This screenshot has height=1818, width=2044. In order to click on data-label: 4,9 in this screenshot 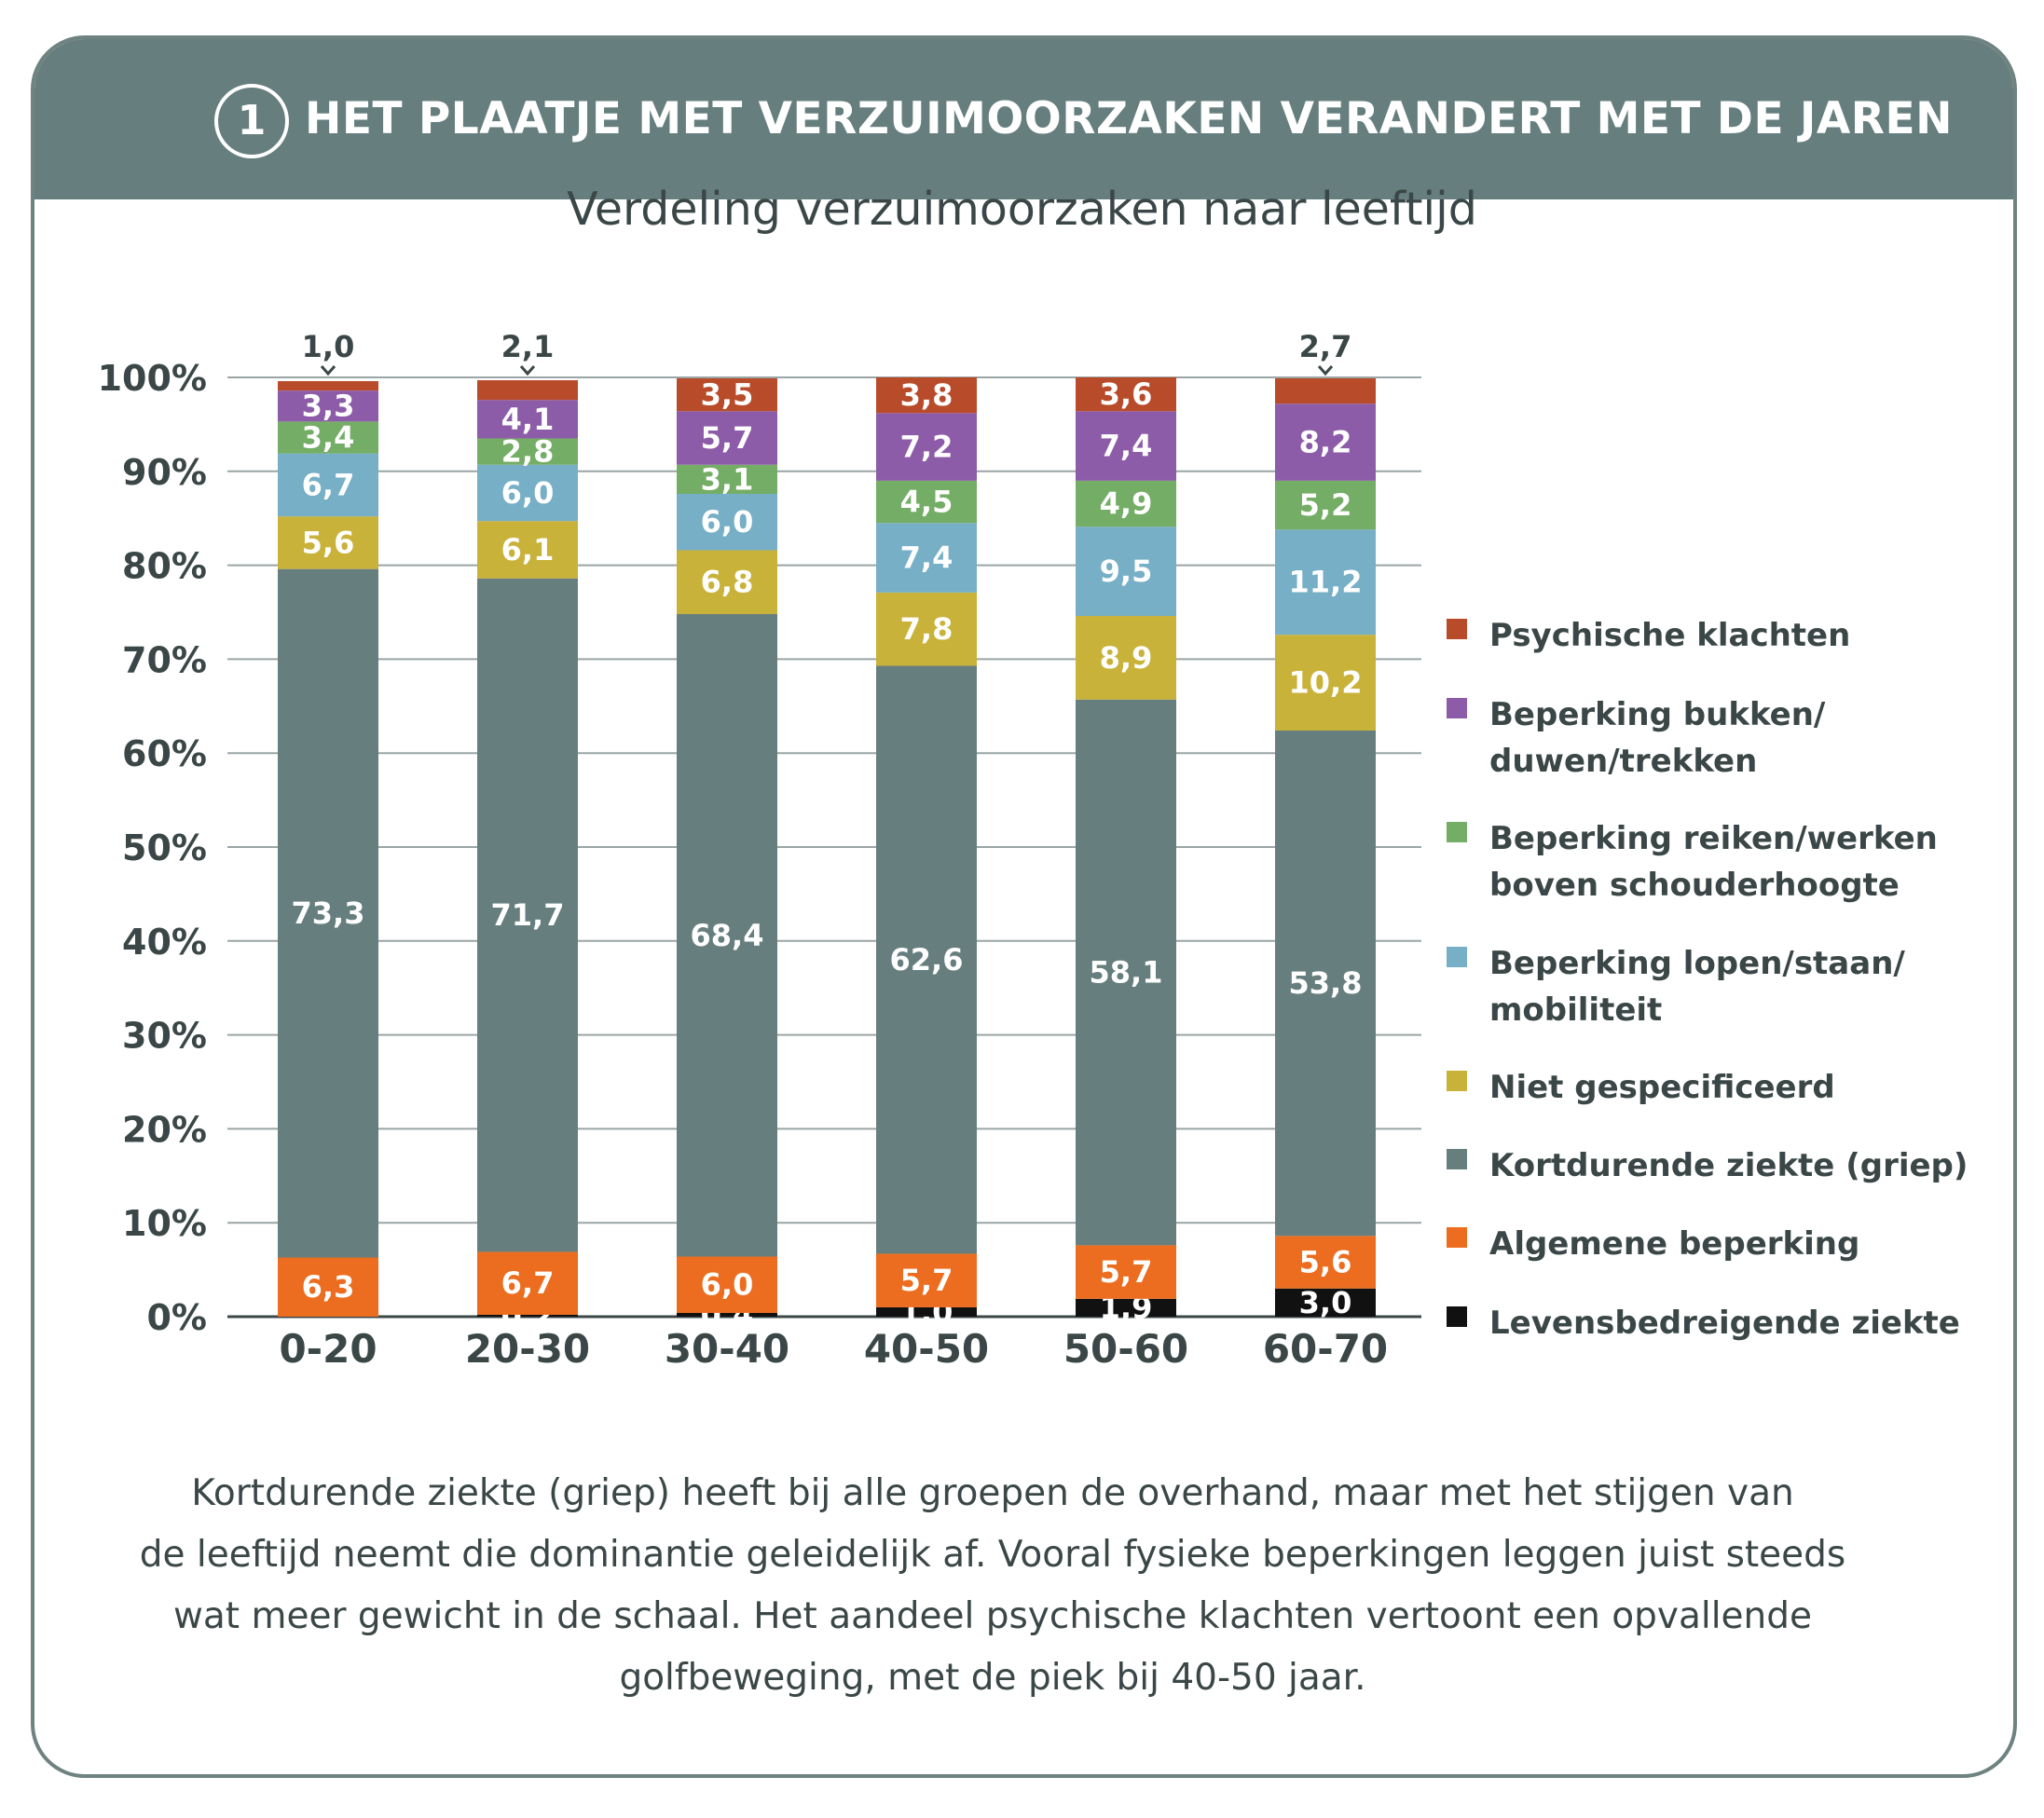, I will do `click(1126, 504)`.